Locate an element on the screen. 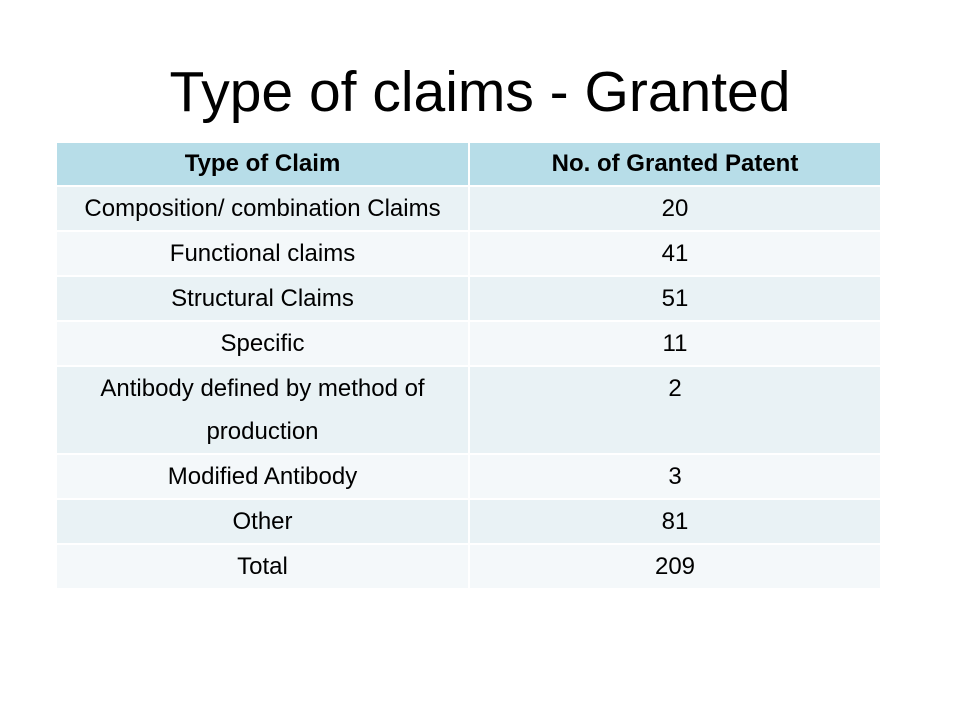 The image size is (960, 720). table-row-total: Total 209 is located at coordinates (468, 567).